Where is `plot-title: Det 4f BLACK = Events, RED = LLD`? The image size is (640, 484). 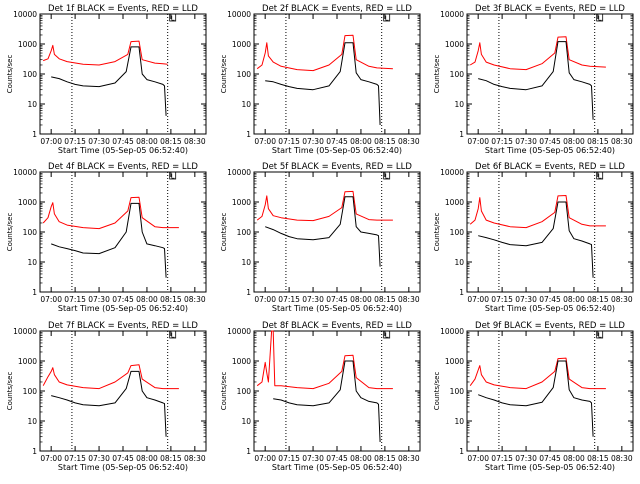
plot-title: Det 4f BLACK = Events, RED = LLD is located at coordinates (123, 167).